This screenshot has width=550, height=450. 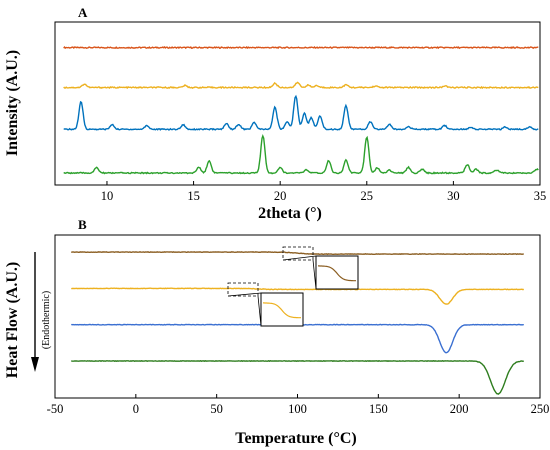 What do you see at coordinates (244, 294) in the screenshot?
I see `inset-2-connector` at bounding box center [244, 294].